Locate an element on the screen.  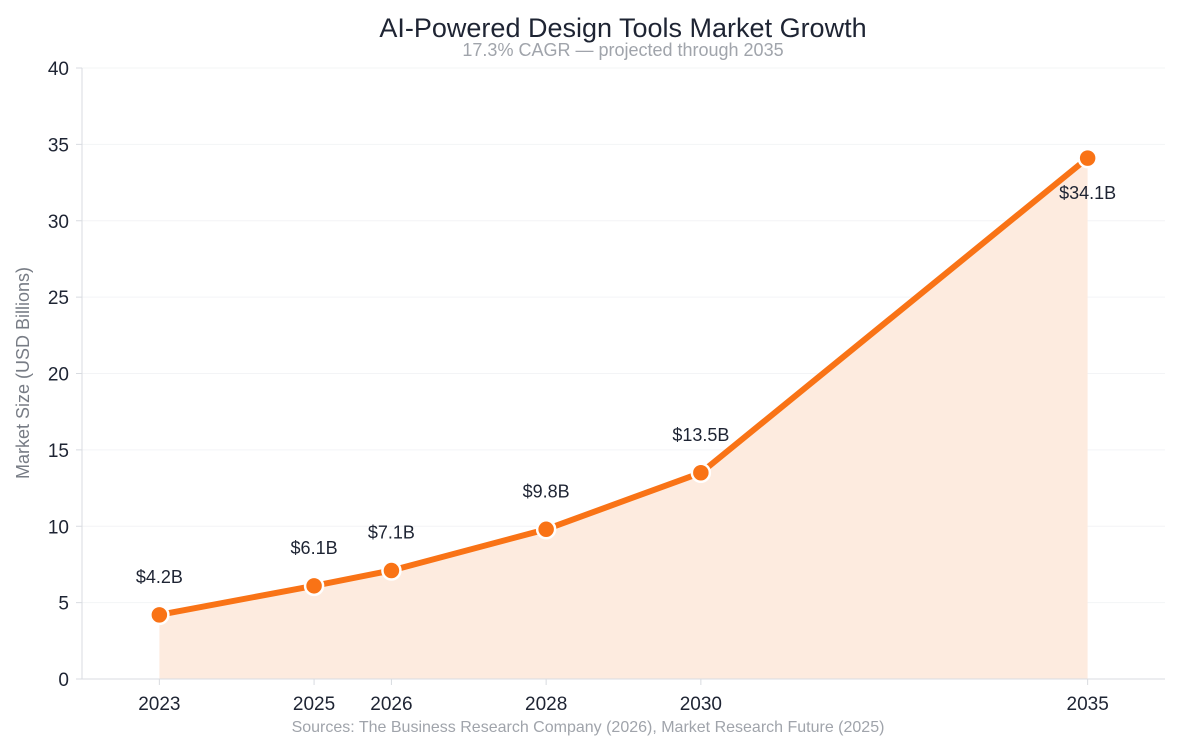
y-tick-label: 0 is located at coordinates (63, 680).